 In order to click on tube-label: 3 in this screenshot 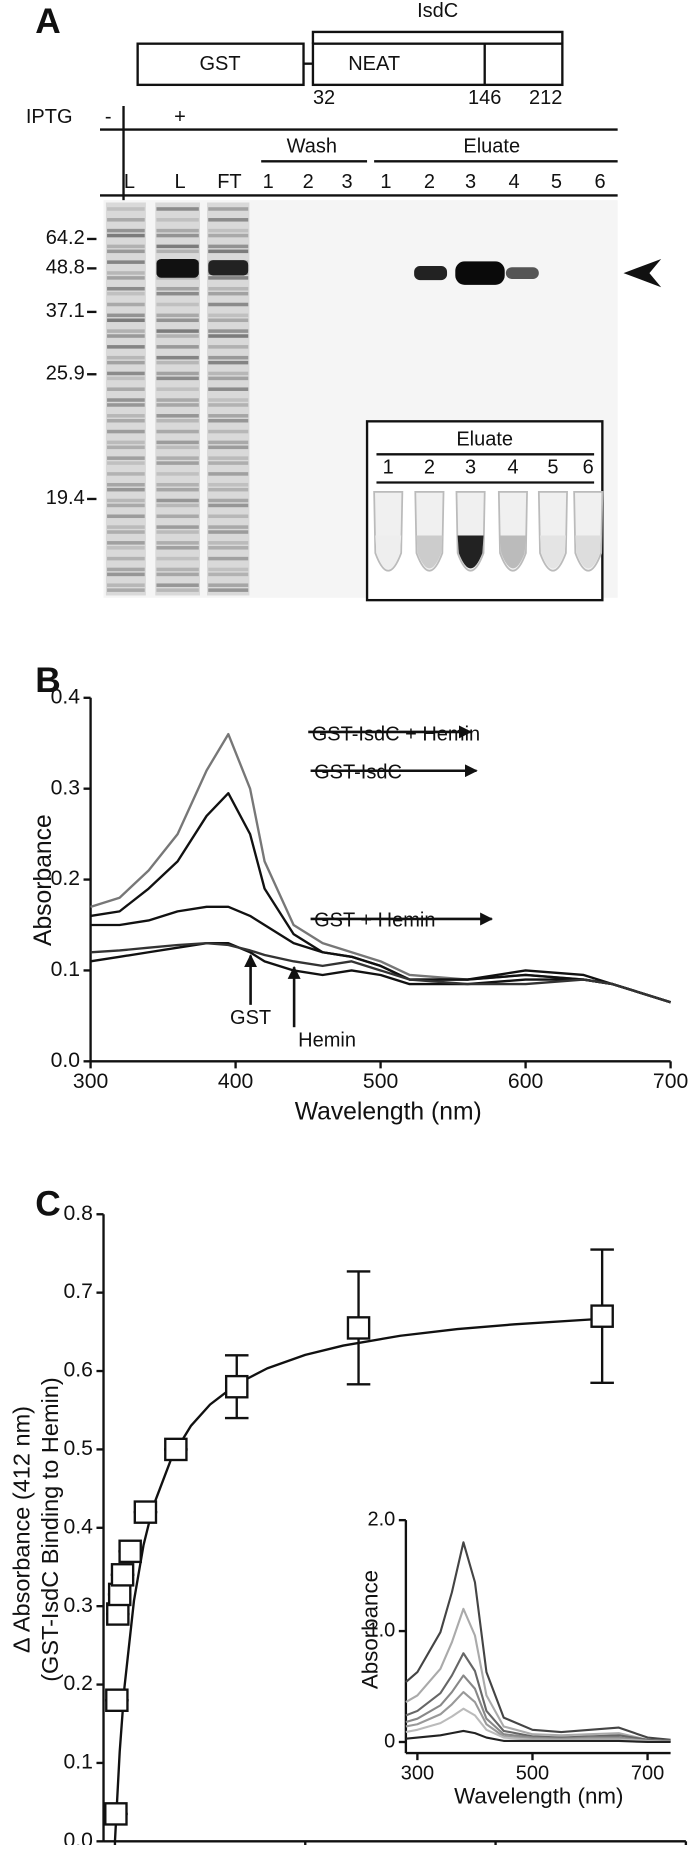, I will do `click(470, 468)`.